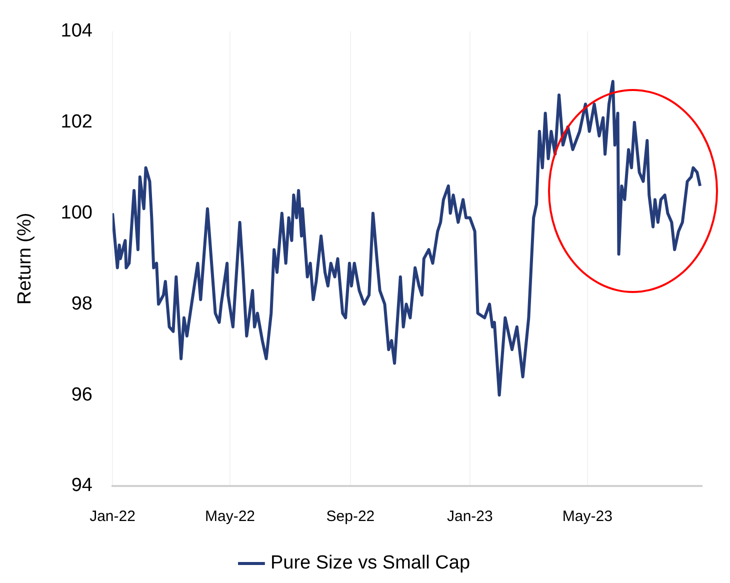  What do you see at coordinates (350, 517) in the screenshot?
I see `x-tick-label: Sep-22` at bounding box center [350, 517].